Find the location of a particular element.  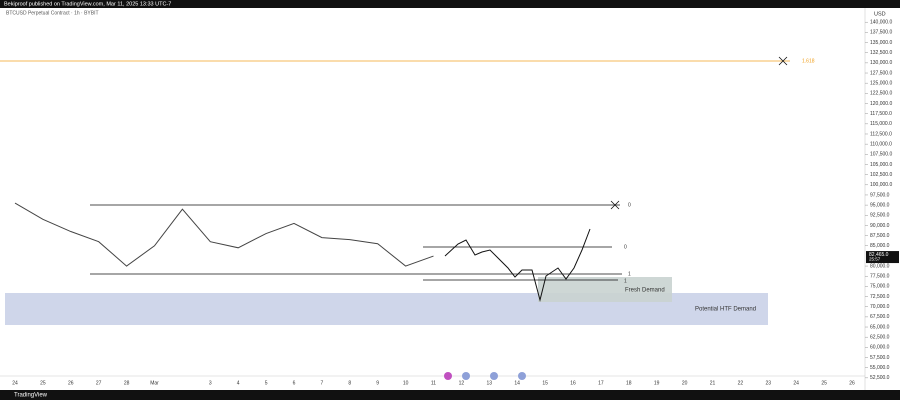

x-tick-label: 21 is located at coordinates (713, 383).